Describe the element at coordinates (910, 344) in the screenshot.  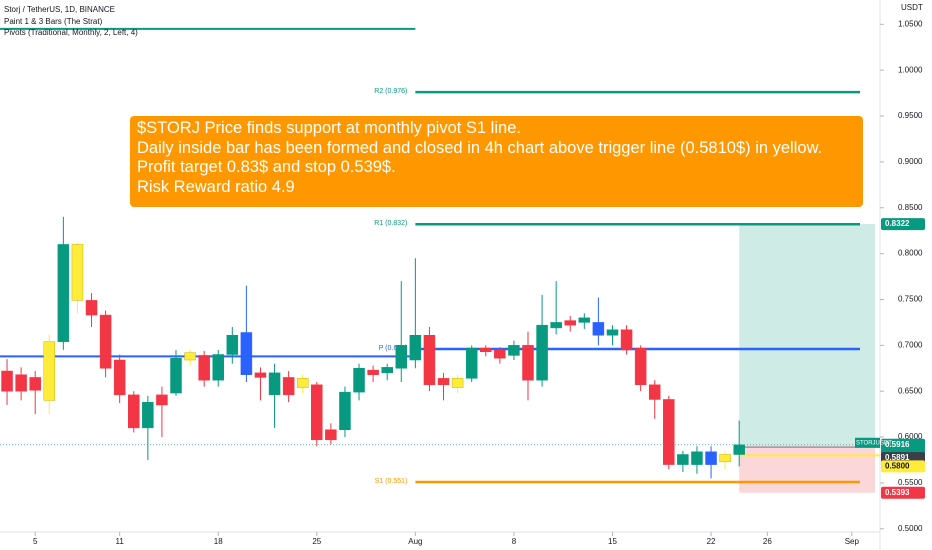
I see `y-tick-label: 0.7000` at that location.